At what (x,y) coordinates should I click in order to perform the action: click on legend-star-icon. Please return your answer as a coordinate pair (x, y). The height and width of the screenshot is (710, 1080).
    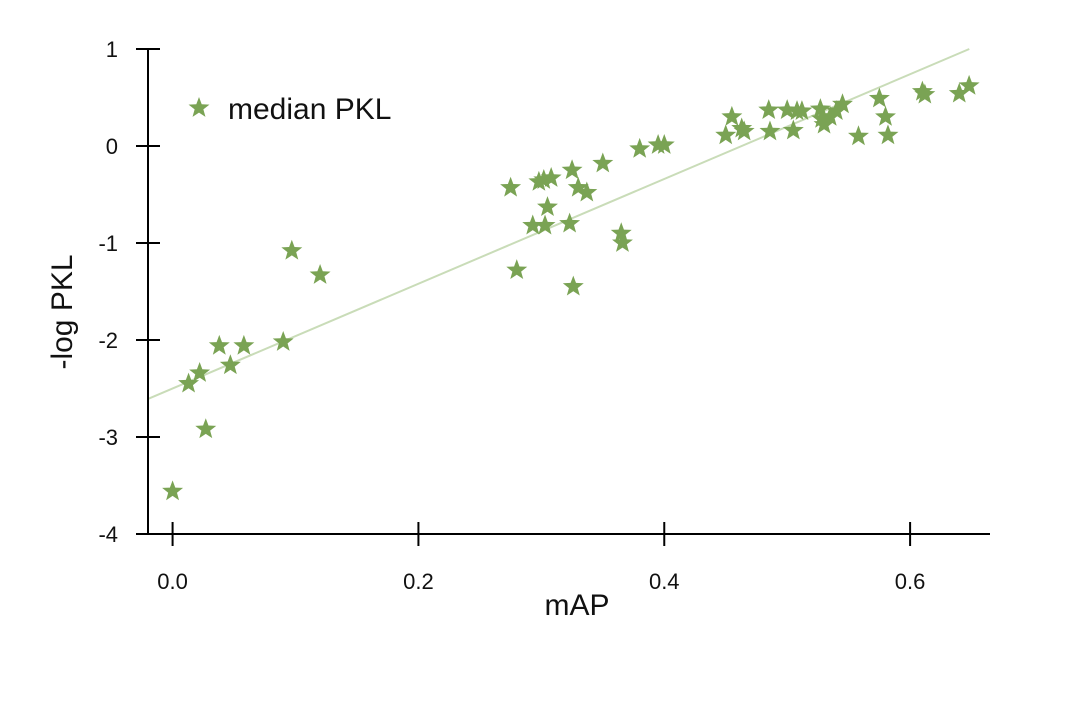
    Looking at the image, I should click on (199, 107).